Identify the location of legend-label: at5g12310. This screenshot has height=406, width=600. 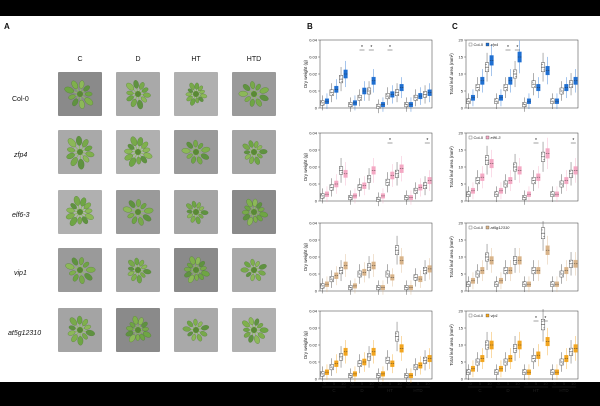
(501, 227).